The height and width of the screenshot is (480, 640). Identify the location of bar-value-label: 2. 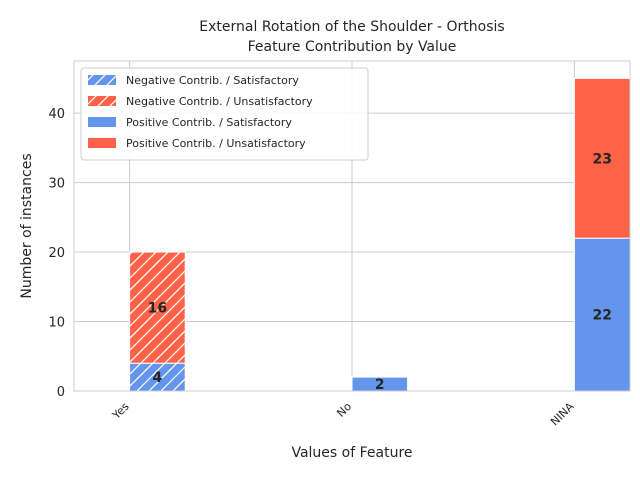
(380, 385).